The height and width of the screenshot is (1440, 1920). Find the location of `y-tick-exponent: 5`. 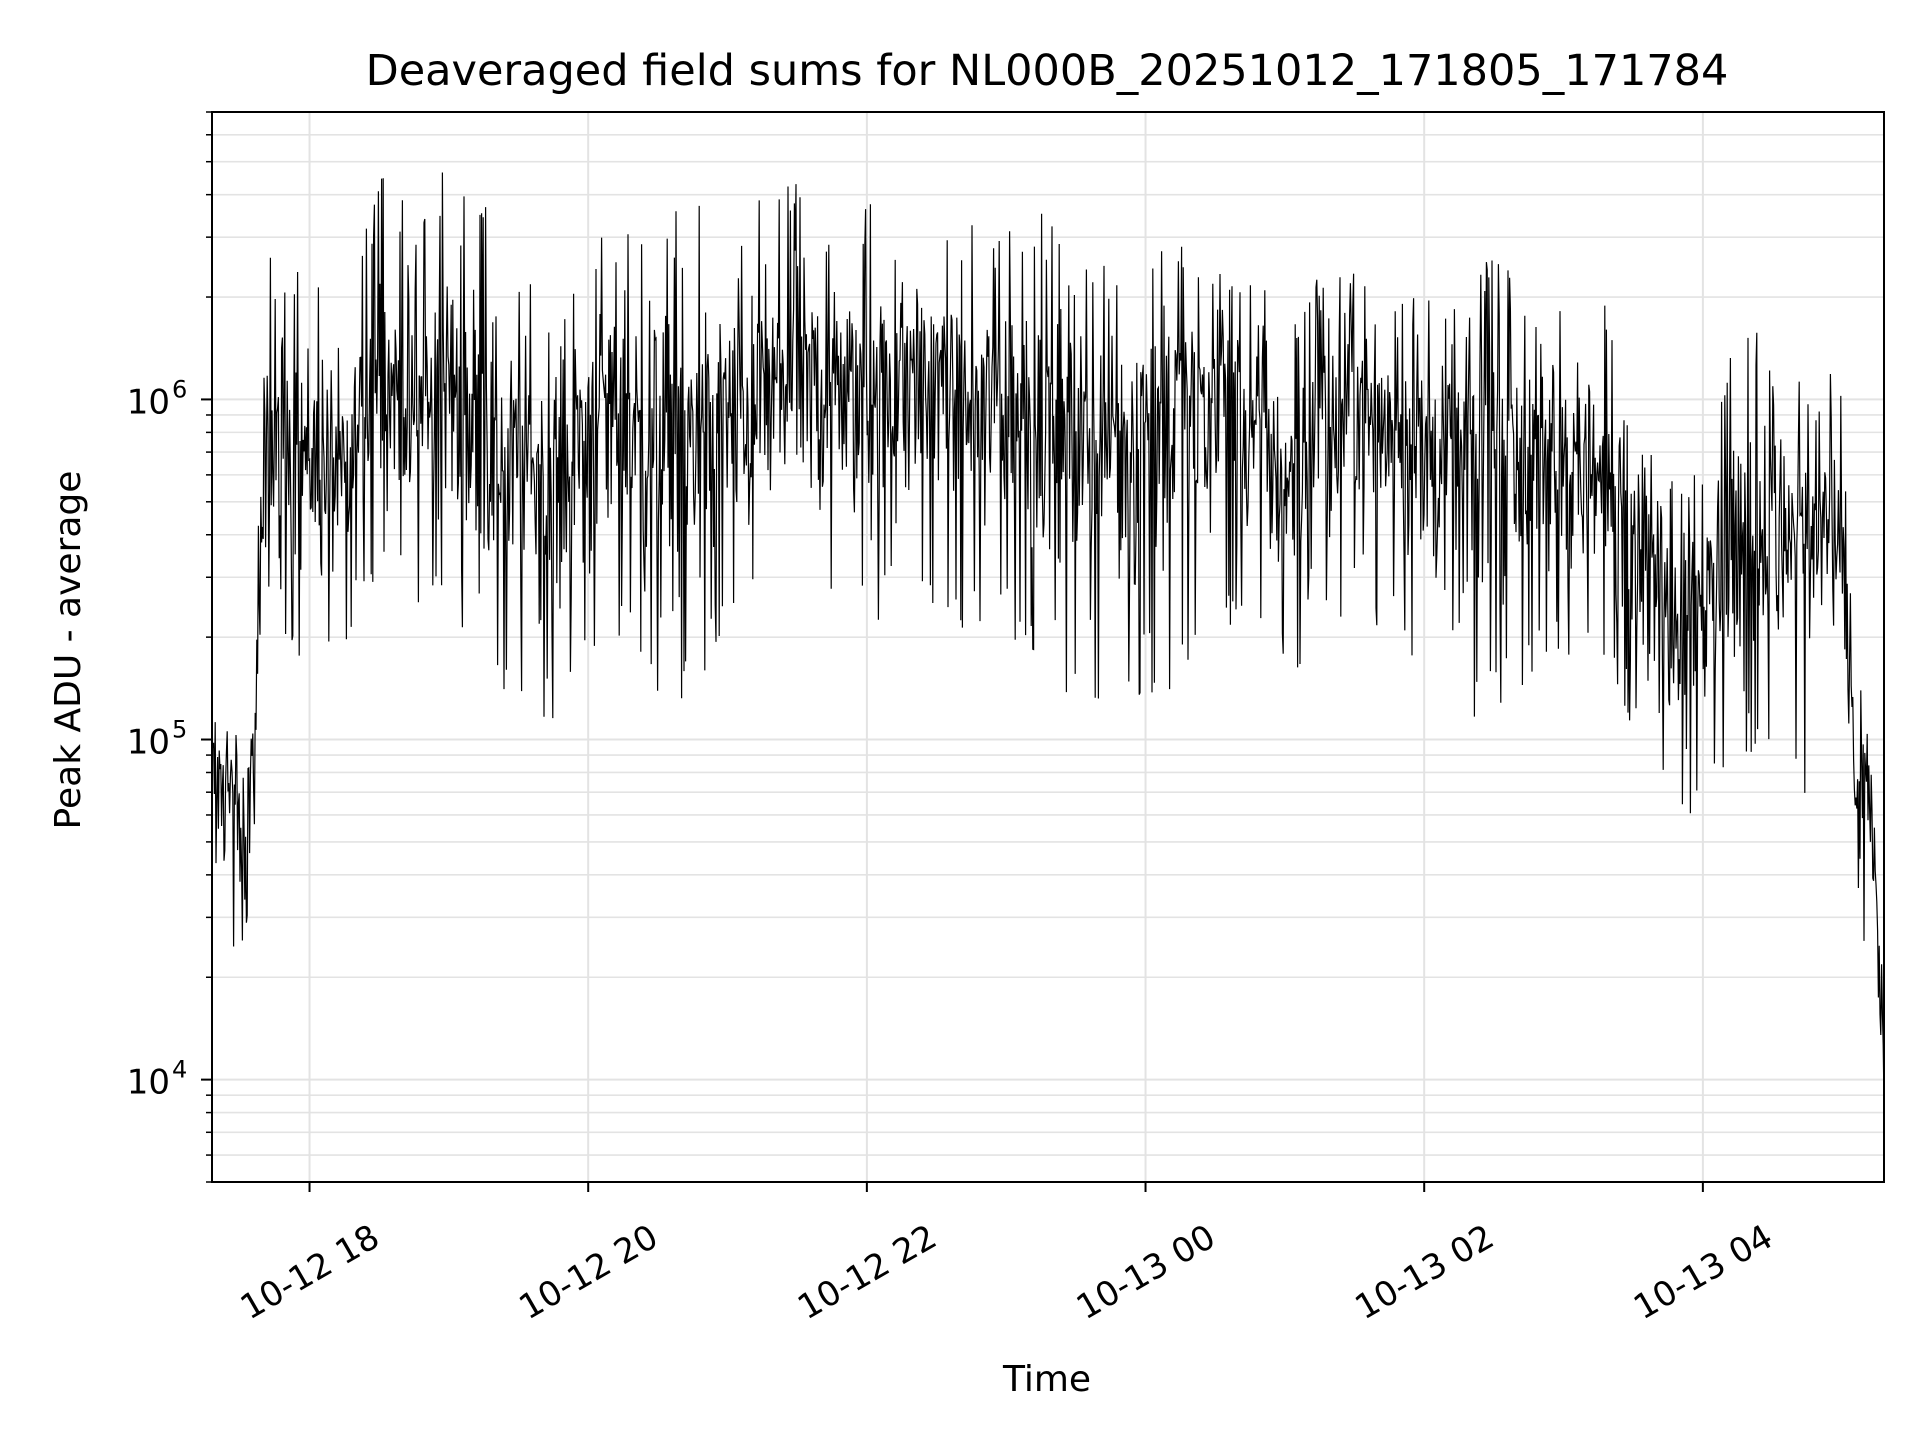

y-tick-exponent: 5 is located at coordinates (179, 730).